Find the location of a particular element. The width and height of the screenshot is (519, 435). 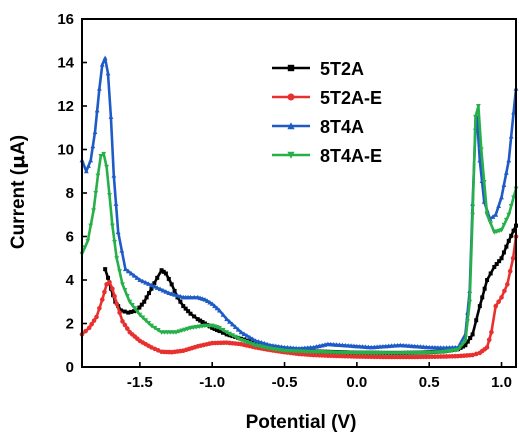

y-tick-label: 10 is located at coordinates (65, 150).